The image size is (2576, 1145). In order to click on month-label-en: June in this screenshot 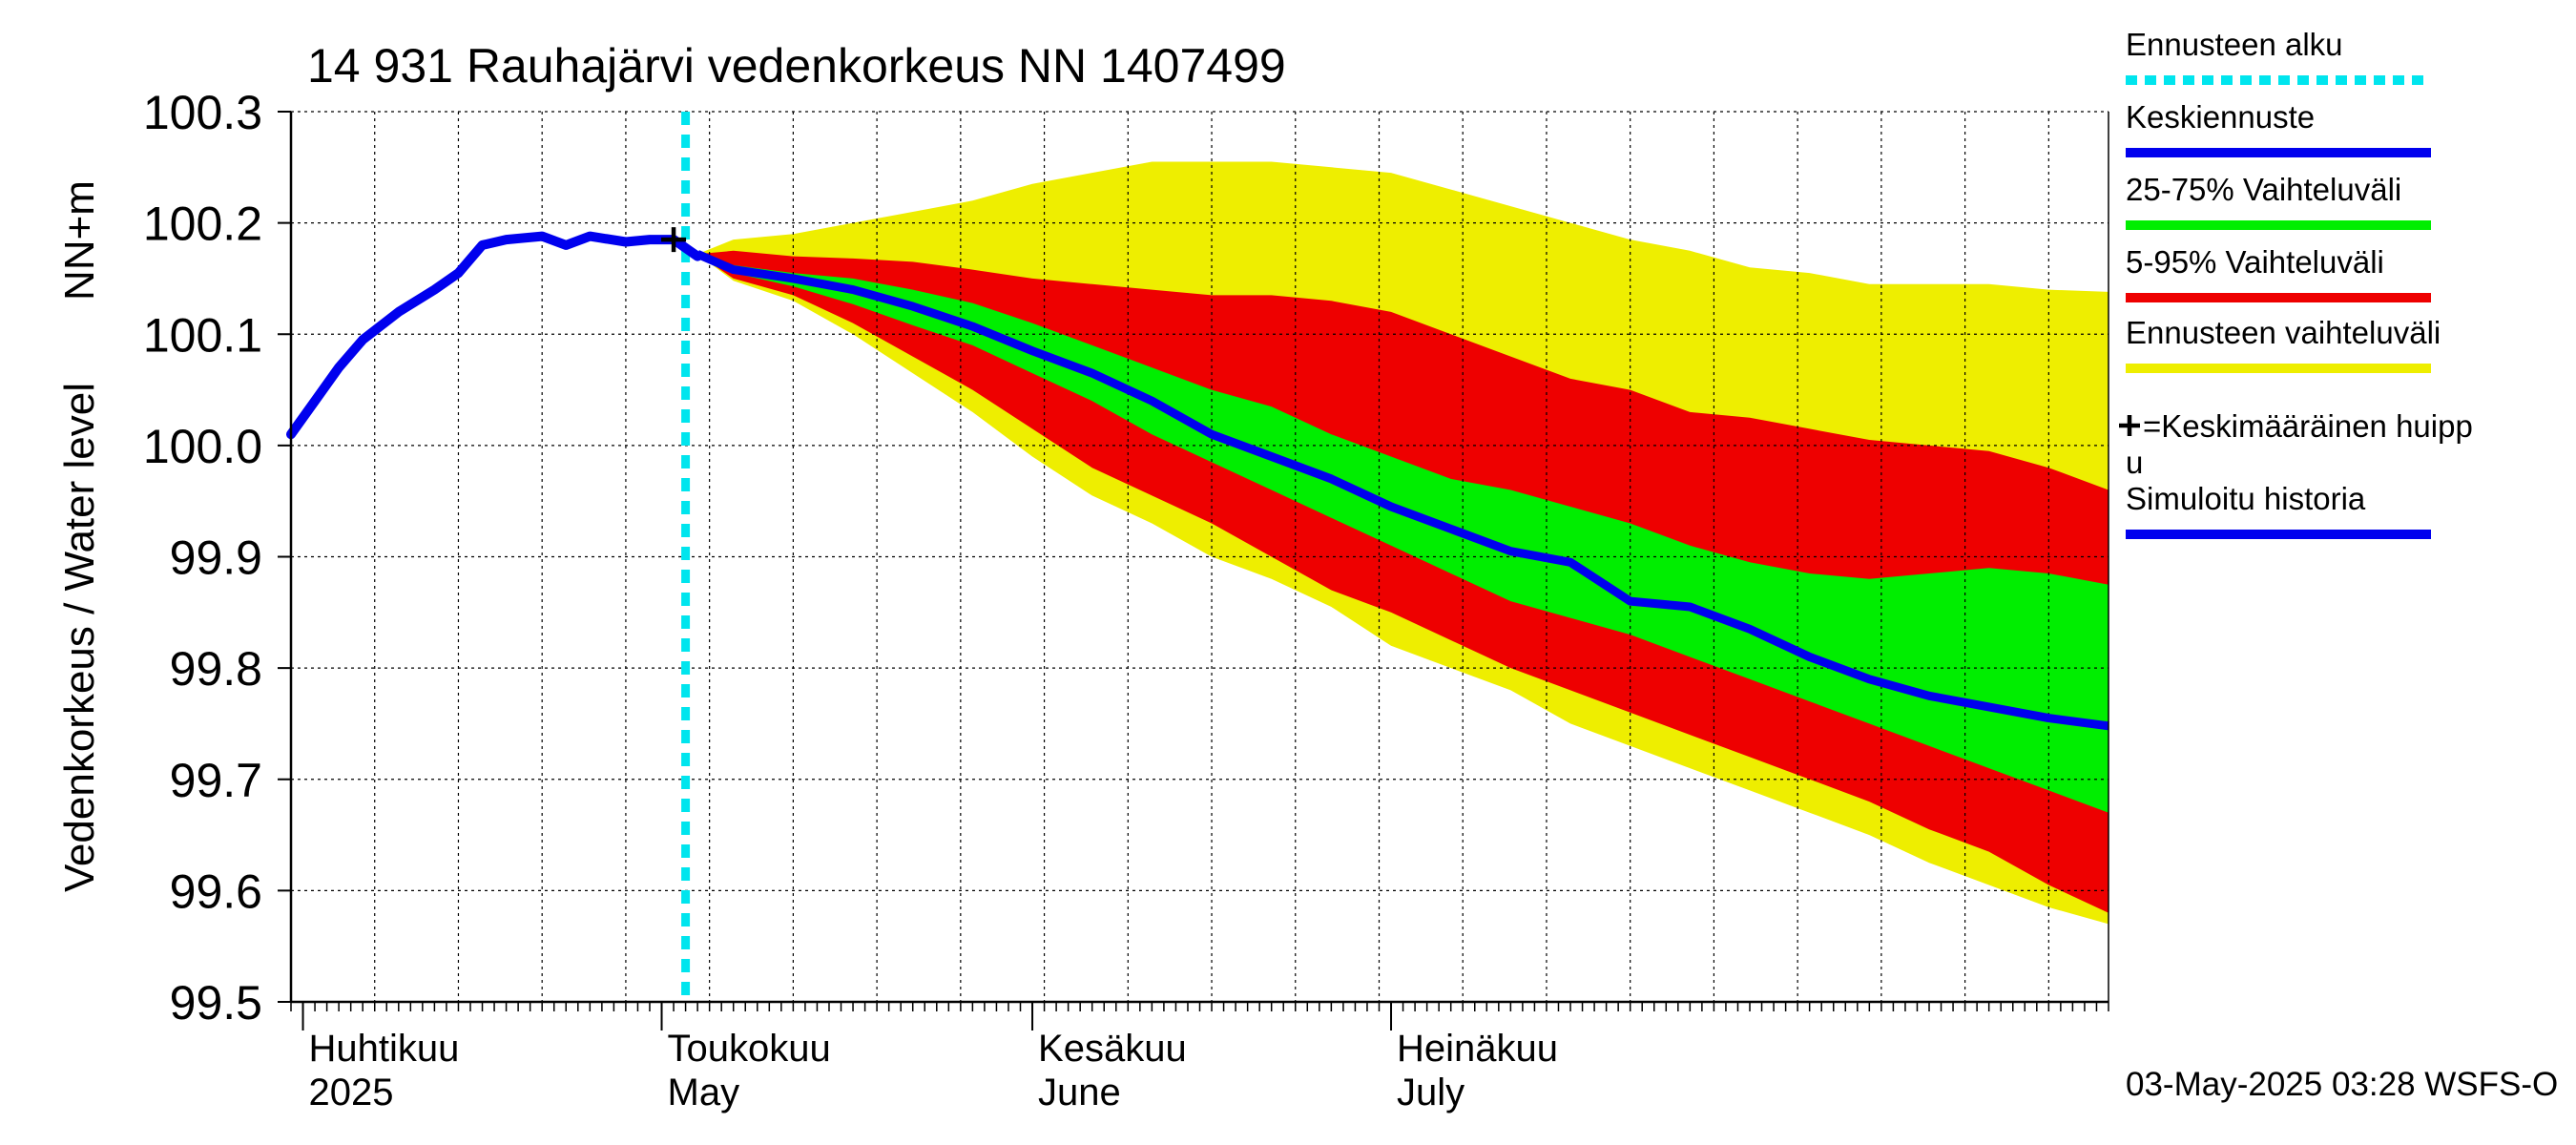, I will do `click(1079, 1093)`.